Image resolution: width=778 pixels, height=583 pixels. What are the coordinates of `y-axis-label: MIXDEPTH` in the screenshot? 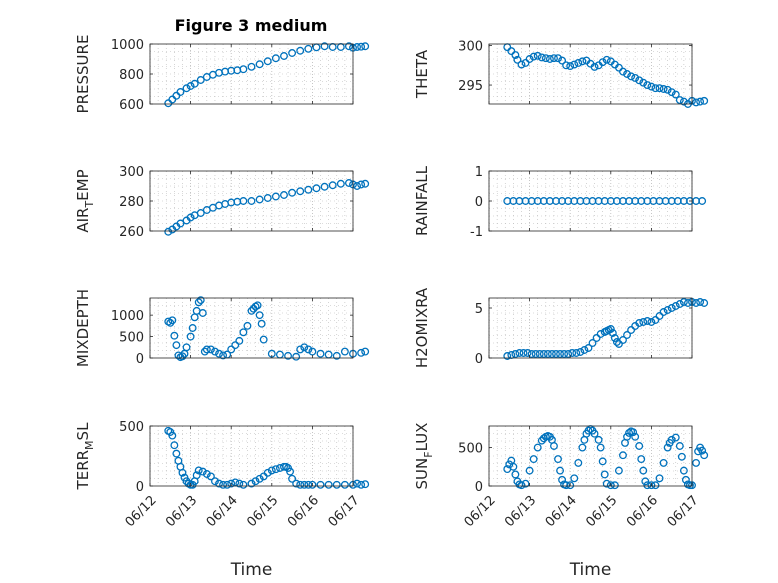 It's located at (83, 328).